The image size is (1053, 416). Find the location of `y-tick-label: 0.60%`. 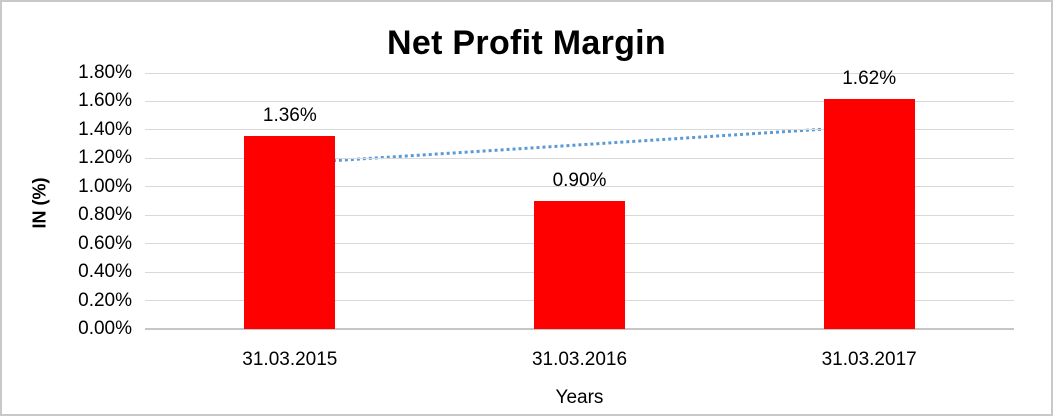

y-tick-label: 0.60% is located at coordinates (105, 243).